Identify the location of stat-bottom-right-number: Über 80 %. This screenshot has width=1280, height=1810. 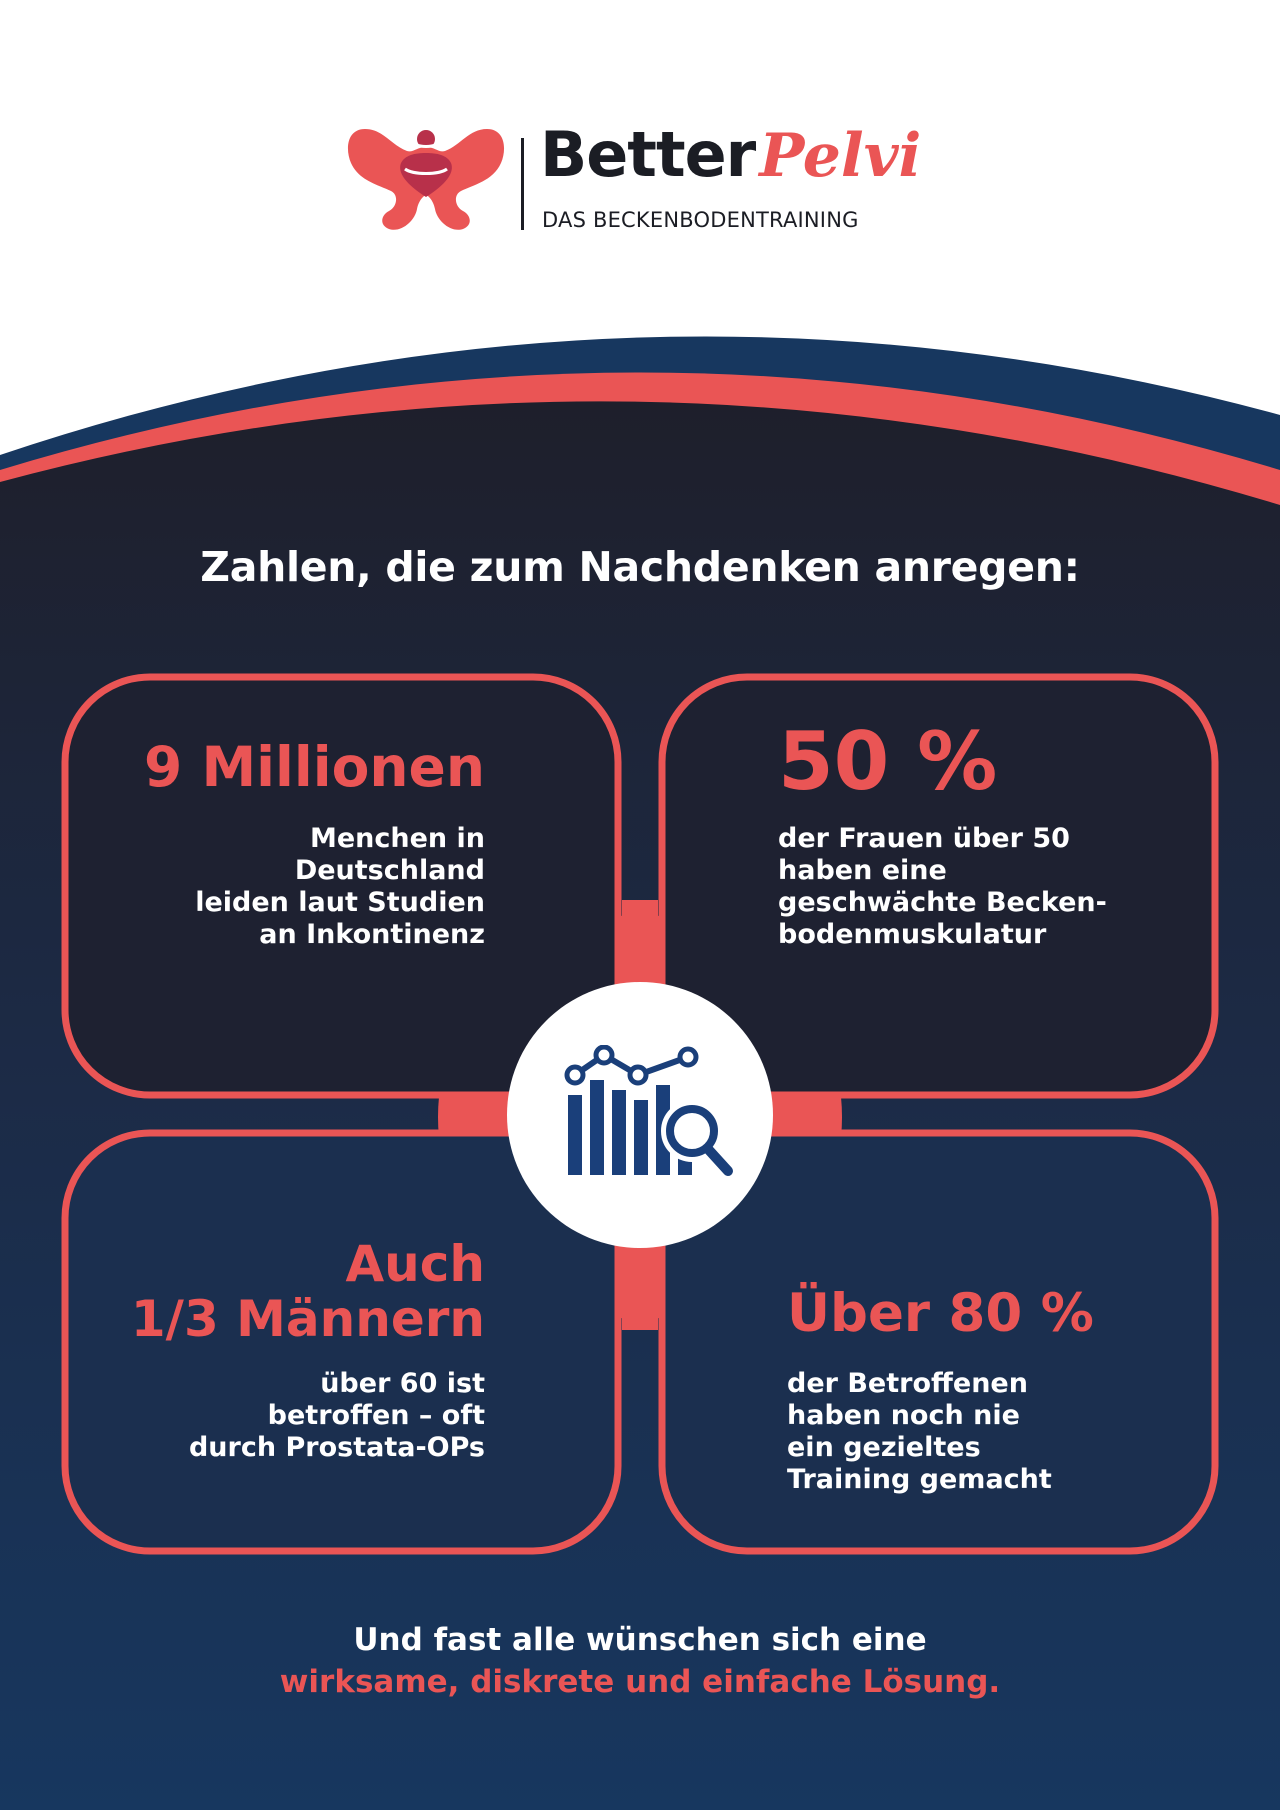
(940, 1313).